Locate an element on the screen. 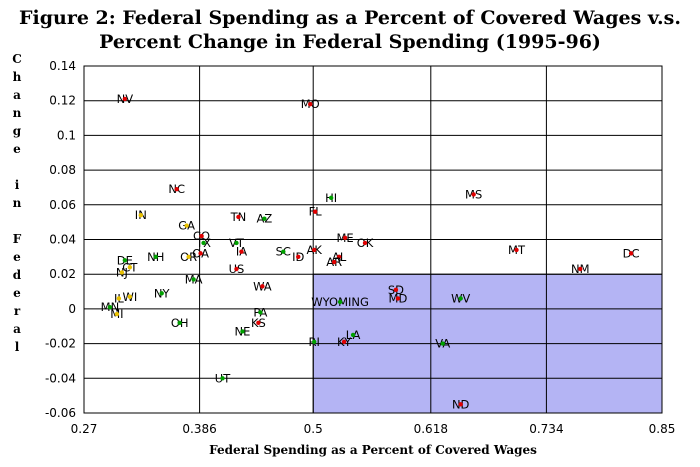  data-point: DE is located at coordinates (125, 260).